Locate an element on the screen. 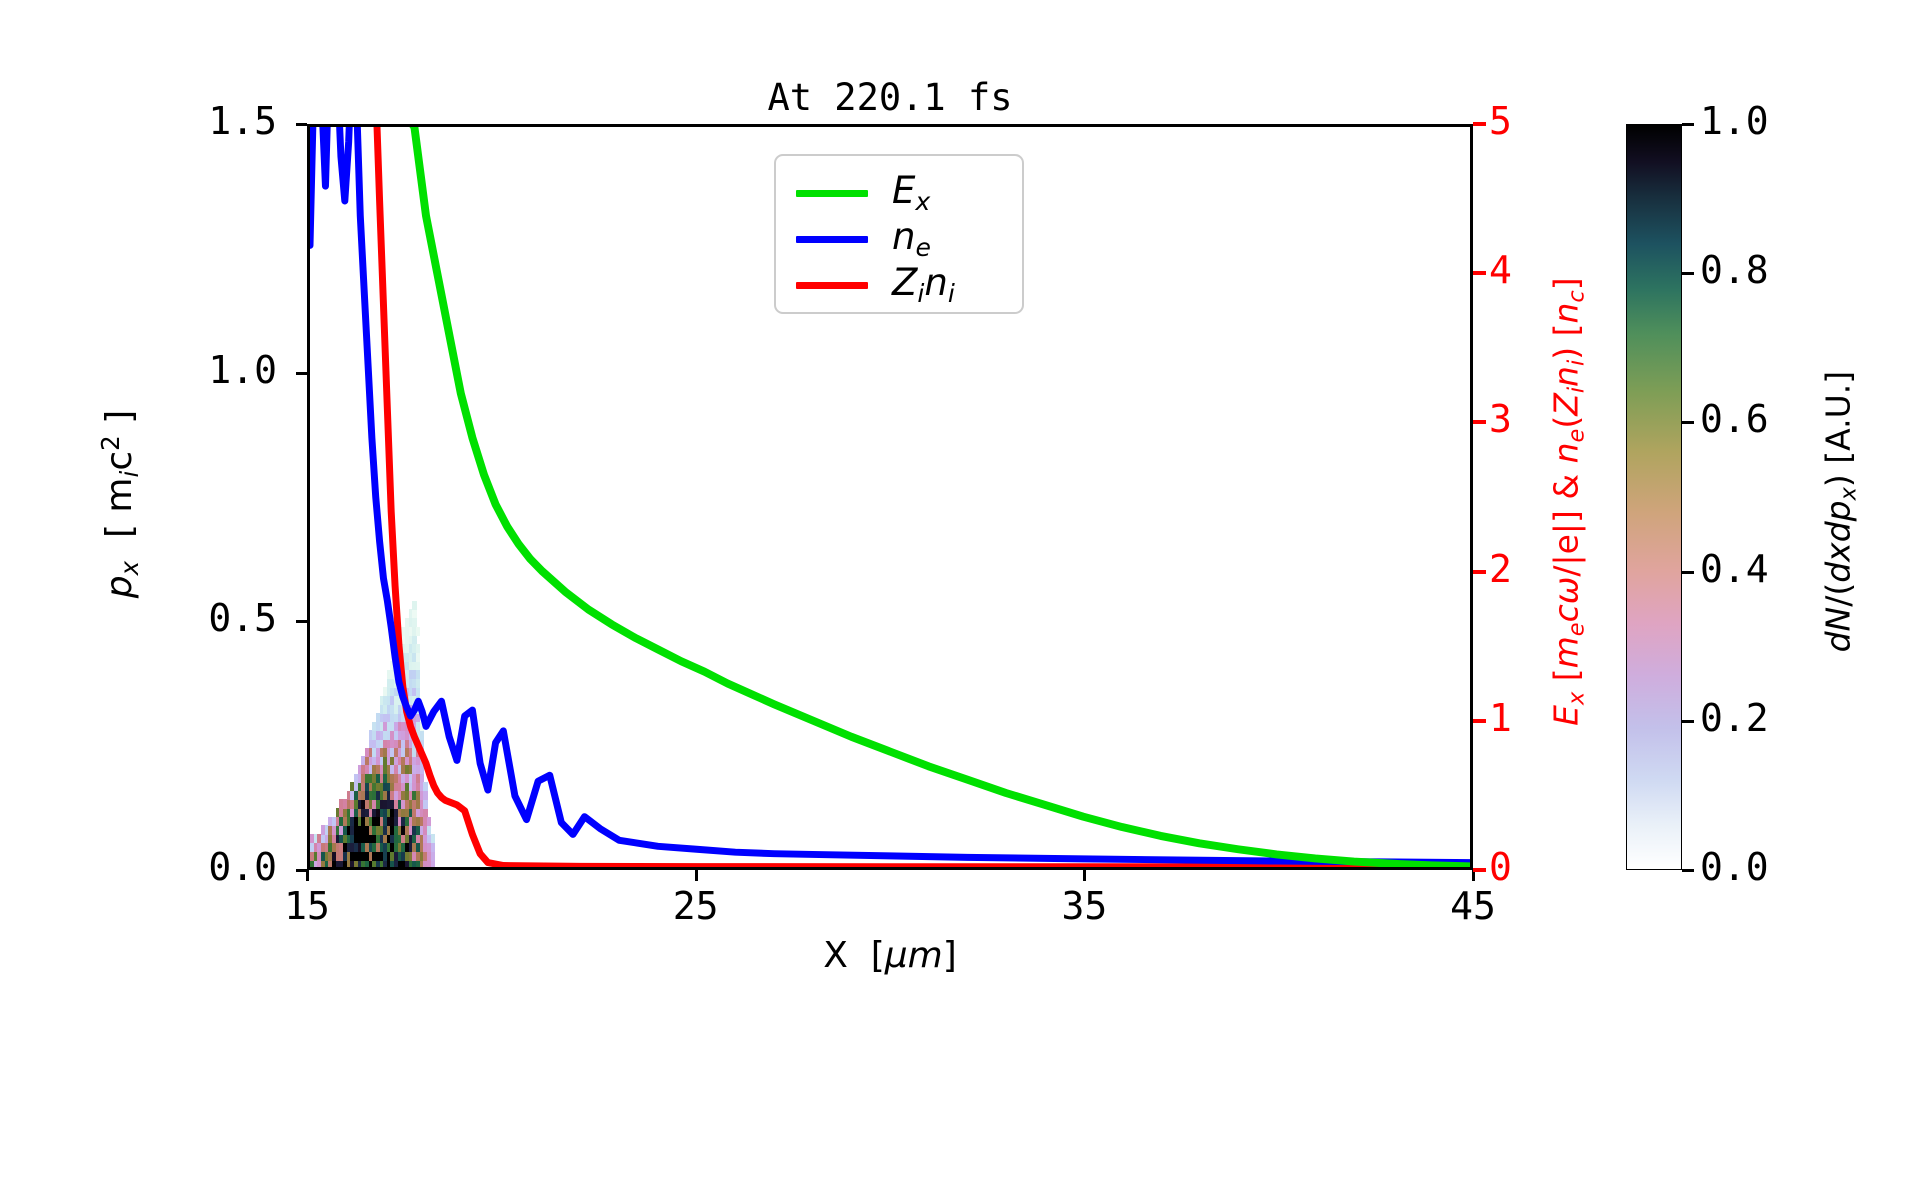 The image size is (1920, 1200). page-title: At 220.1 fs is located at coordinates (890, 97).